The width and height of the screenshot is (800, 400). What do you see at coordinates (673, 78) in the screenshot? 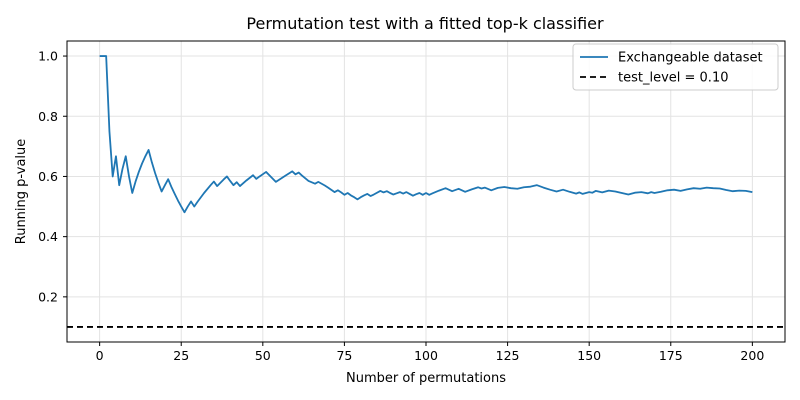
I see `legend-label-test-level: test_level = 0.10` at bounding box center [673, 78].